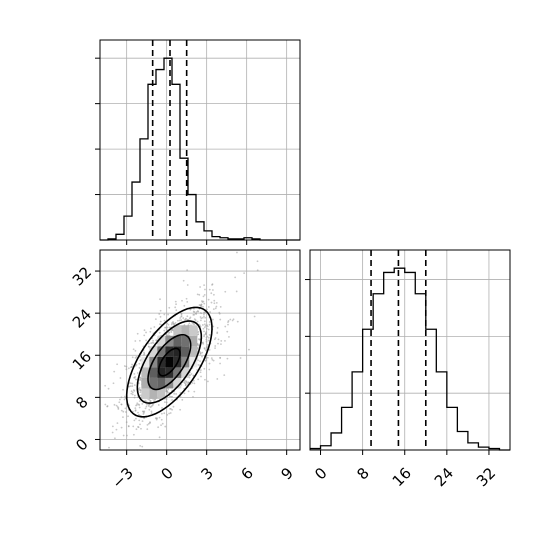 The image size is (550, 550). Describe the element at coordinates (81, 444) in the screenshot. I see `scatter-ytick-label: 0` at that location.